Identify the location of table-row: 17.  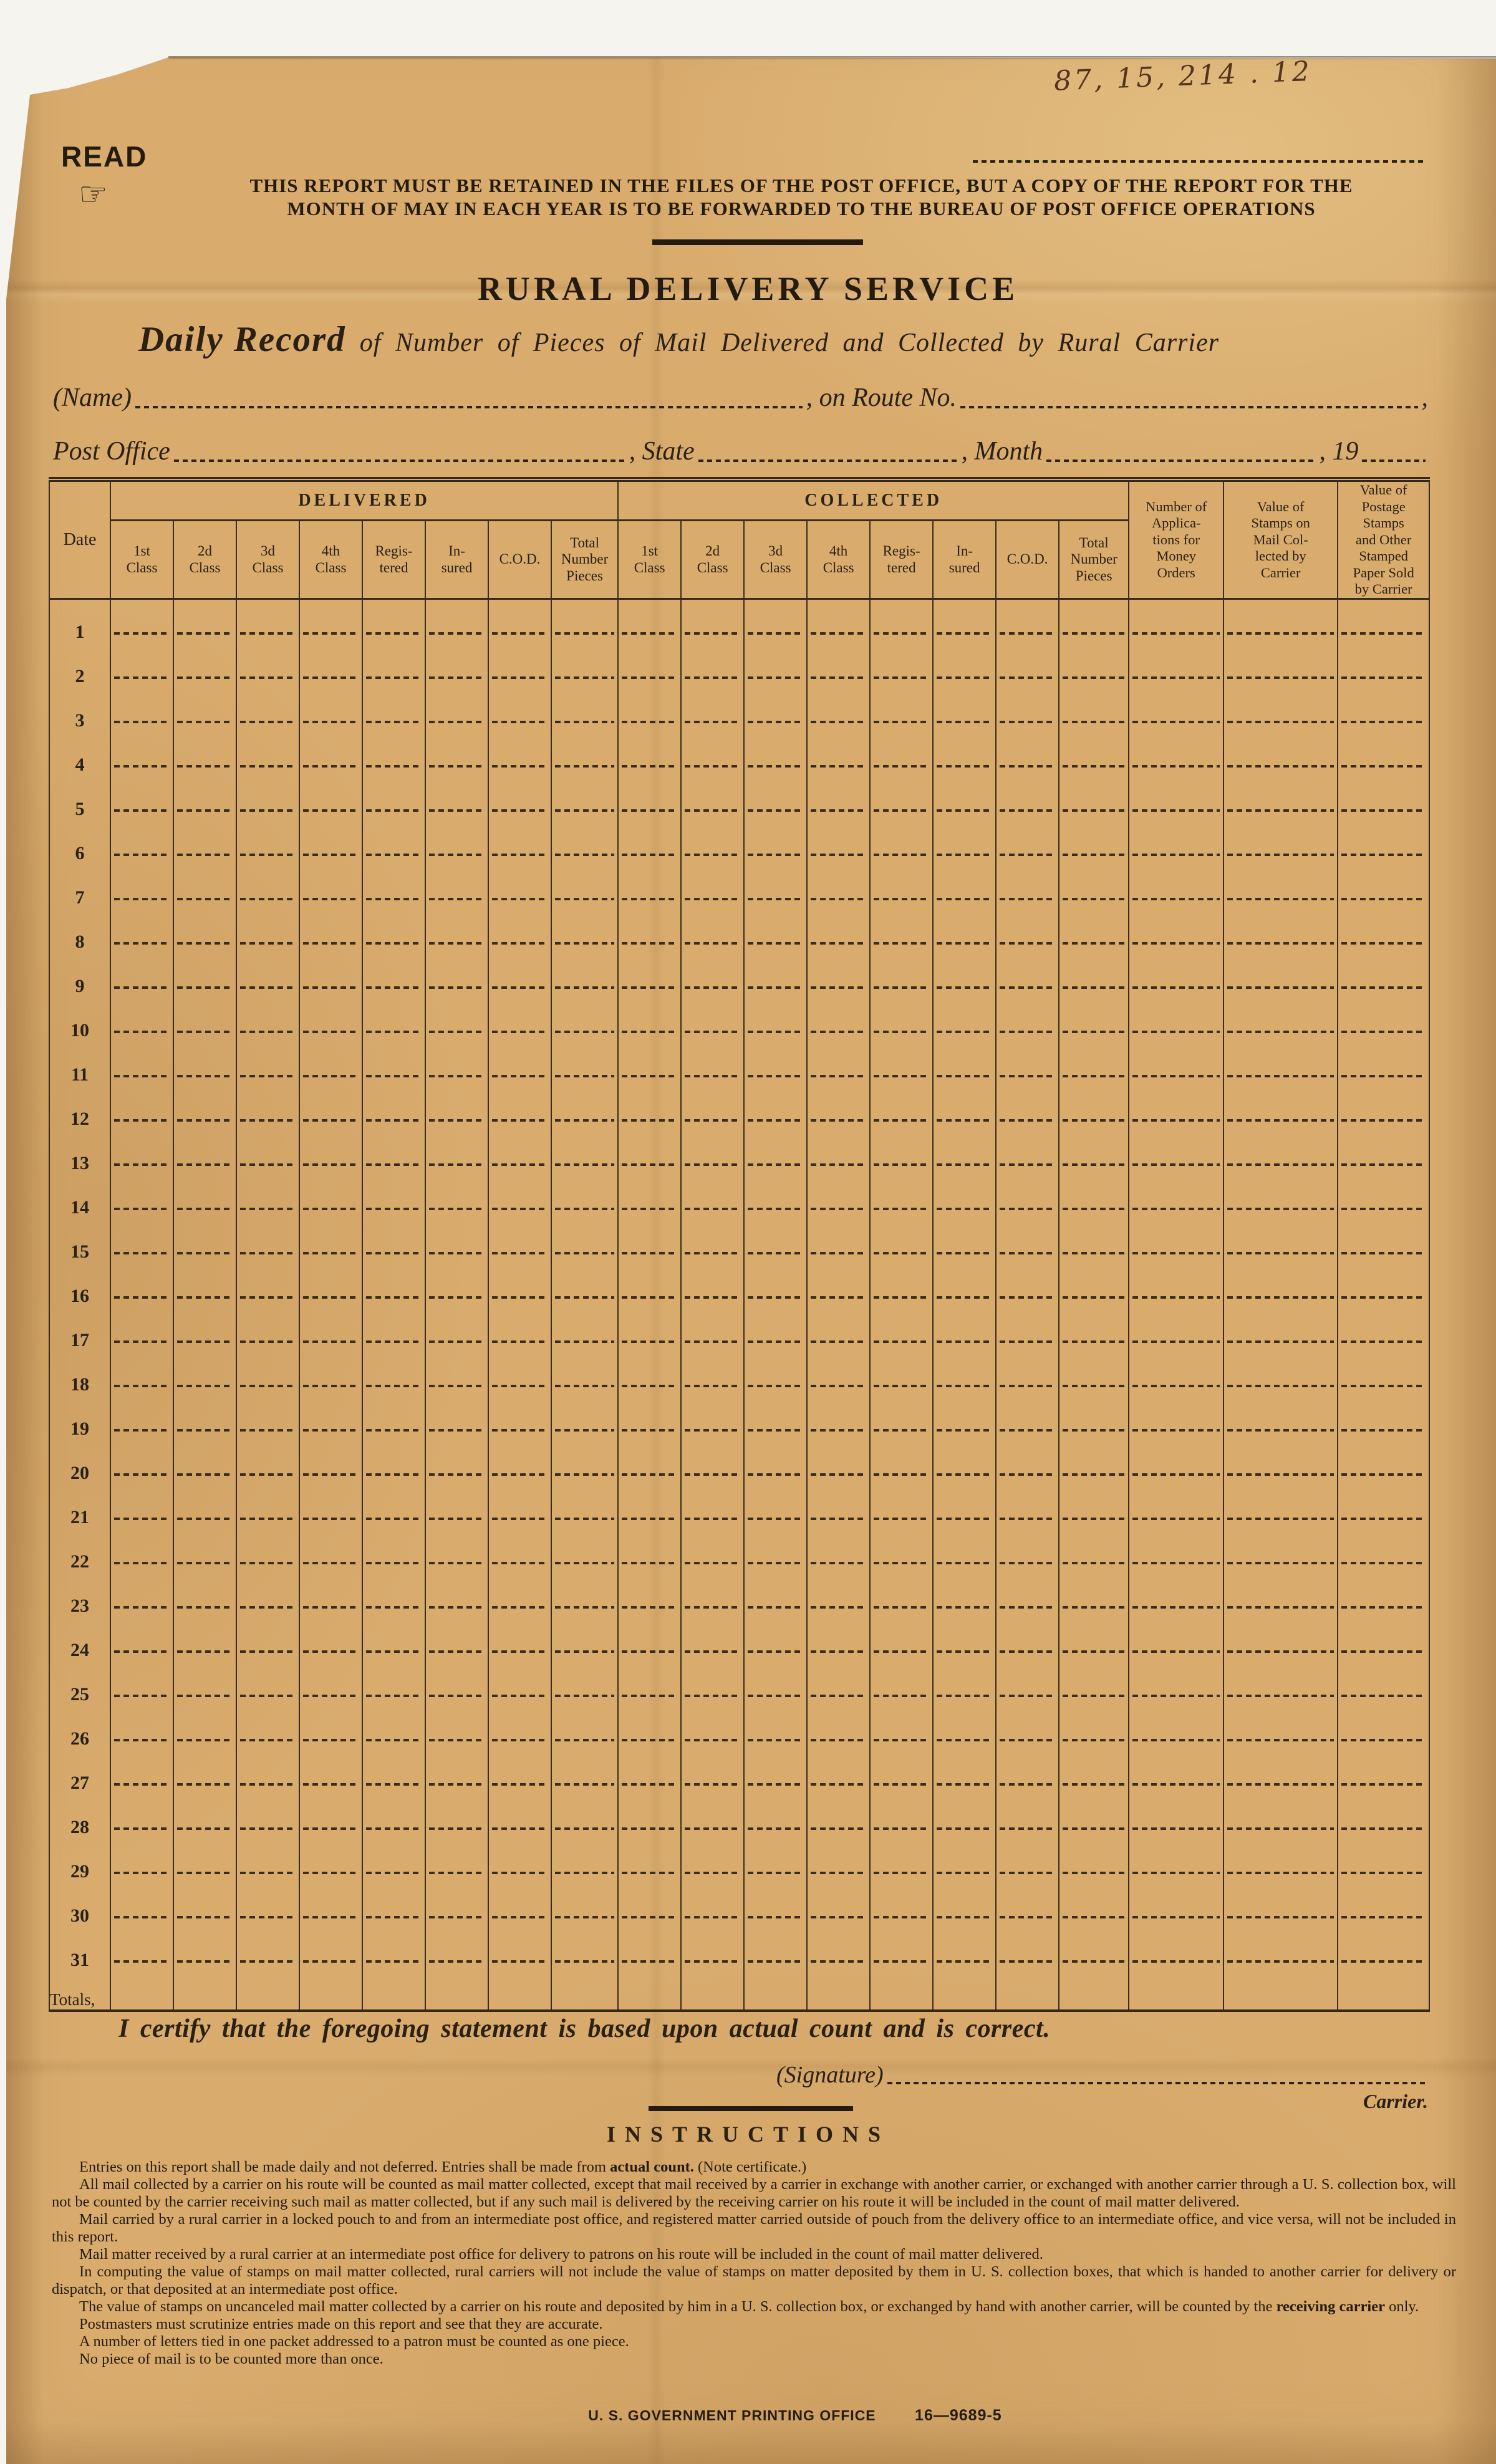
(740, 1329).